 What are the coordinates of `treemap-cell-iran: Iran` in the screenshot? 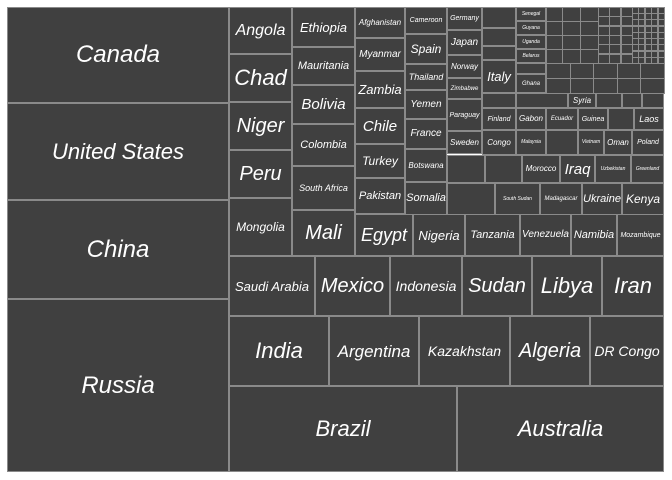 It's located at (633, 286).